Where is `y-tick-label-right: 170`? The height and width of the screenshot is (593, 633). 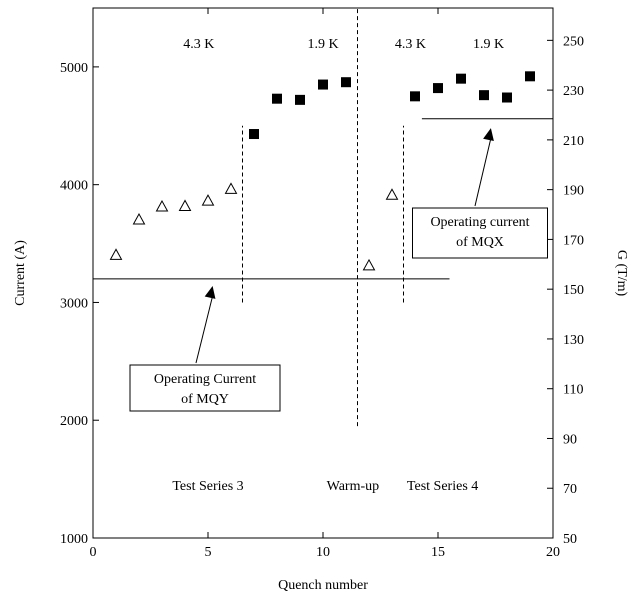
y-tick-label-right: 170 is located at coordinates (573, 240).